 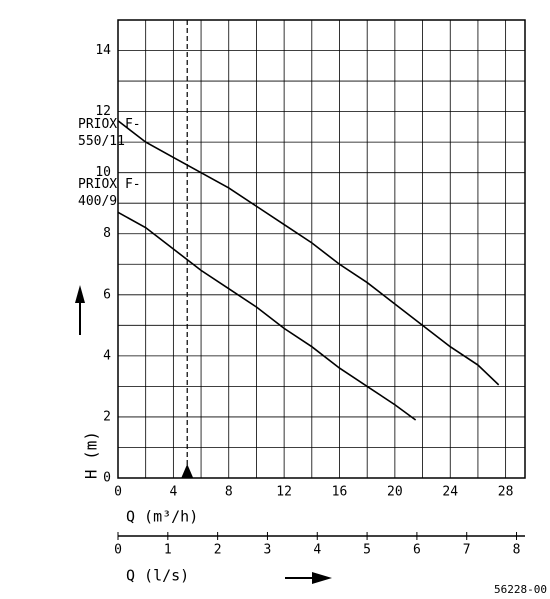 What do you see at coordinates (450, 492) in the screenshot?
I see `x-tick-label: 24` at bounding box center [450, 492].